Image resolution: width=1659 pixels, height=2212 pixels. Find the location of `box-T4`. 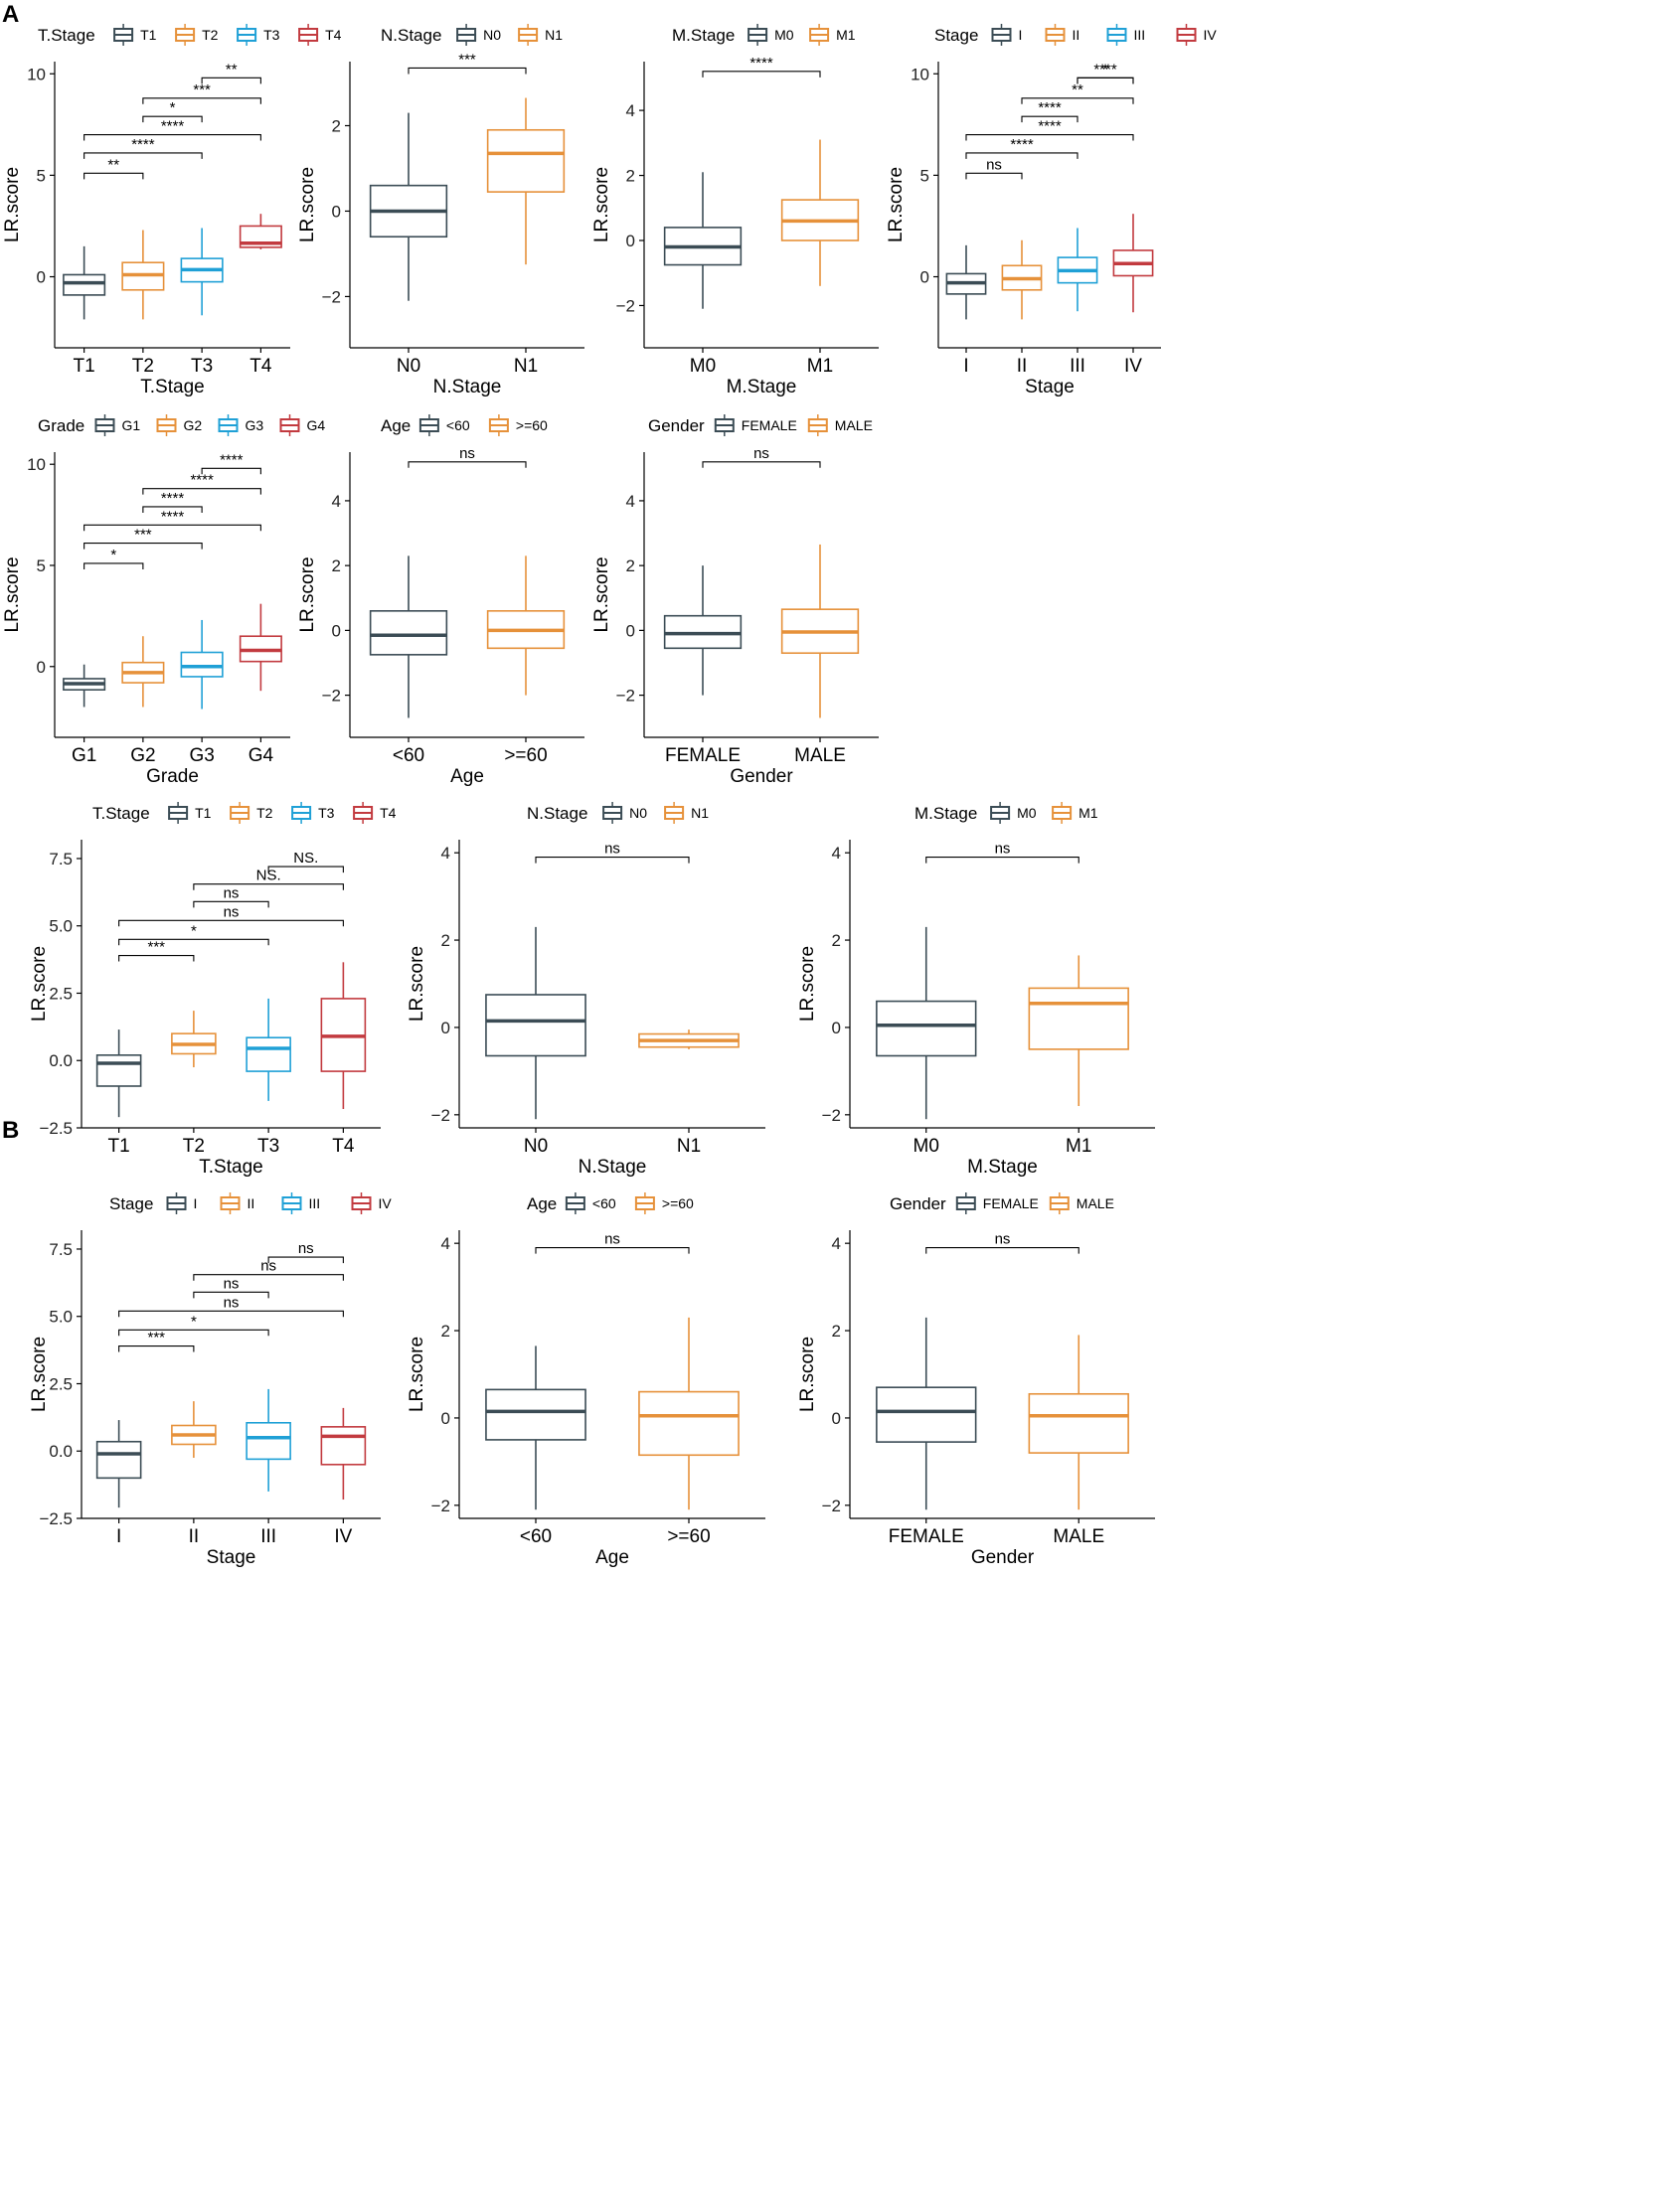

box-T4 is located at coordinates (343, 1036).